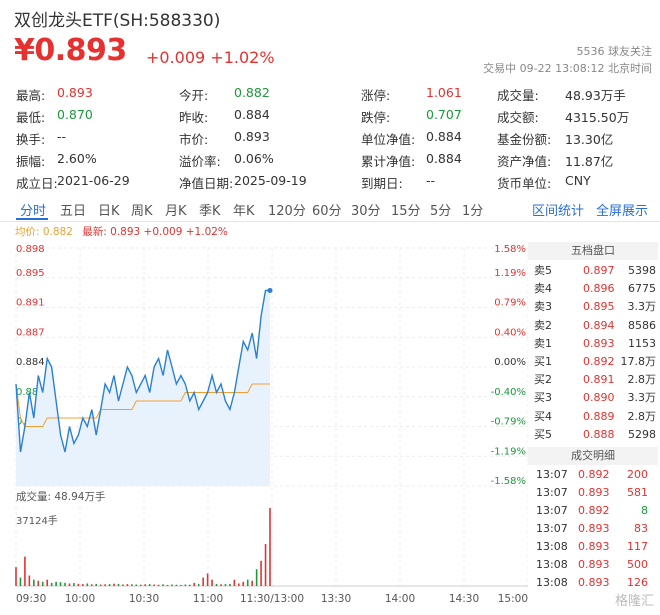 The height and width of the screenshot is (615, 660). What do you see at coordinates (599, 270) in the screenshot?
I see `level-price: 0.897` at bounding box center [599, 270].